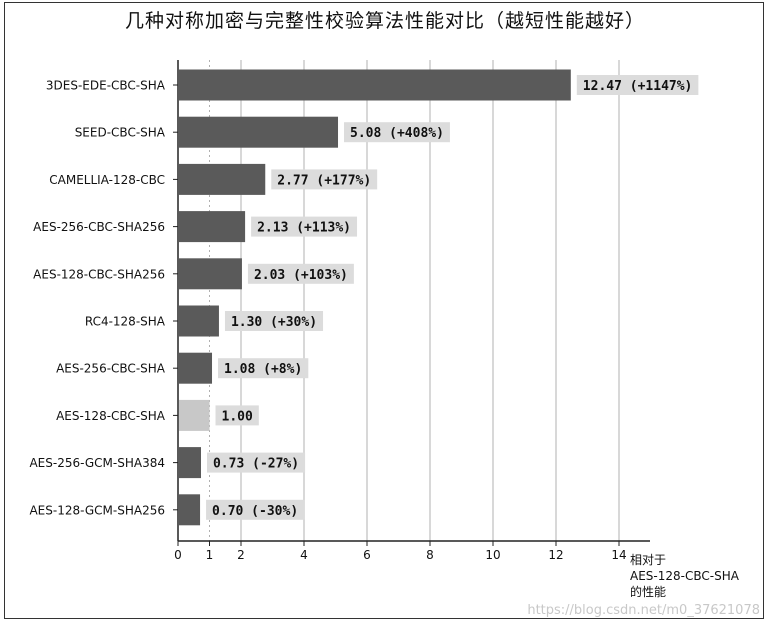 The image size is (770, 624). What do you see at coordinates (618, 555) in the screenshot?
I see `x-tick-label: 14` at bounding box center [618, 555].